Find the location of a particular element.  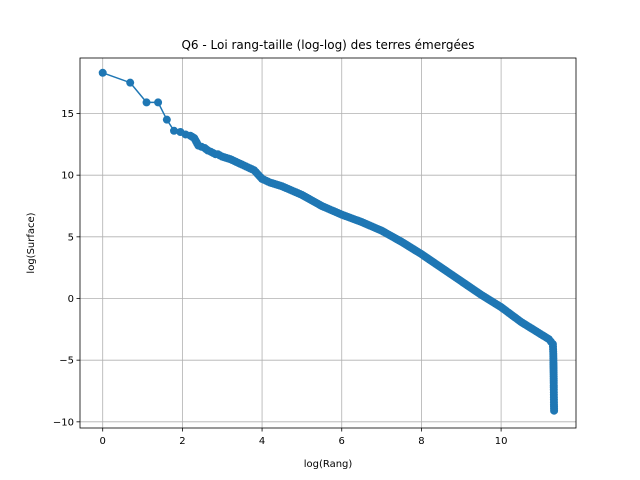

x-axis-ticks: 0 2 4 6 8 10 is located at coordinates (304, 437).